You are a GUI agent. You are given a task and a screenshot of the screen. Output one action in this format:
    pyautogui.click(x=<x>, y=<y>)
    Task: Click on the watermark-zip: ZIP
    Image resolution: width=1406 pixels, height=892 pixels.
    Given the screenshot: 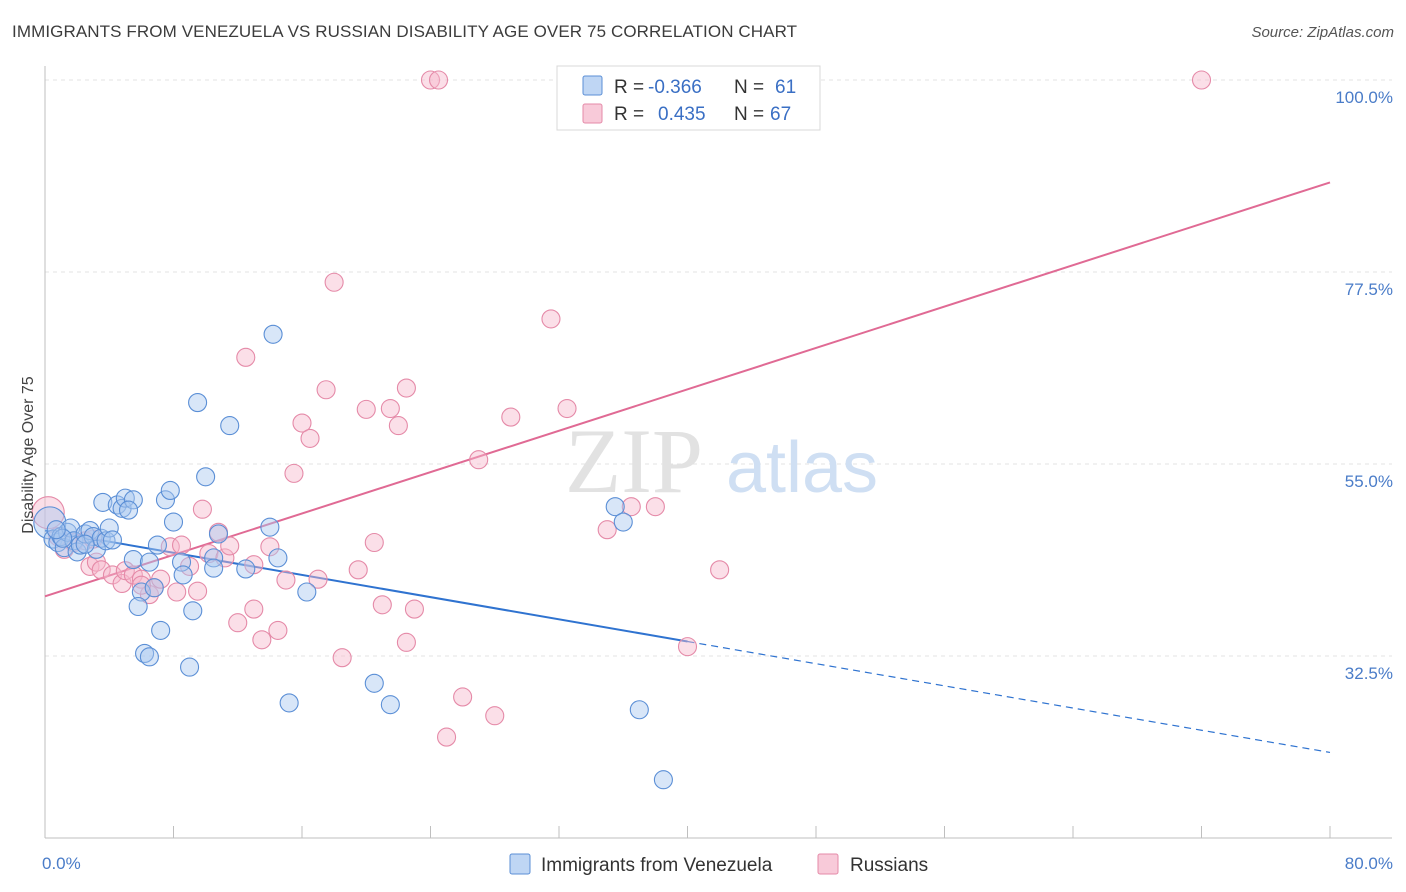 What is the action you would take?
    pyautogui.click(x=634, y=461)
    